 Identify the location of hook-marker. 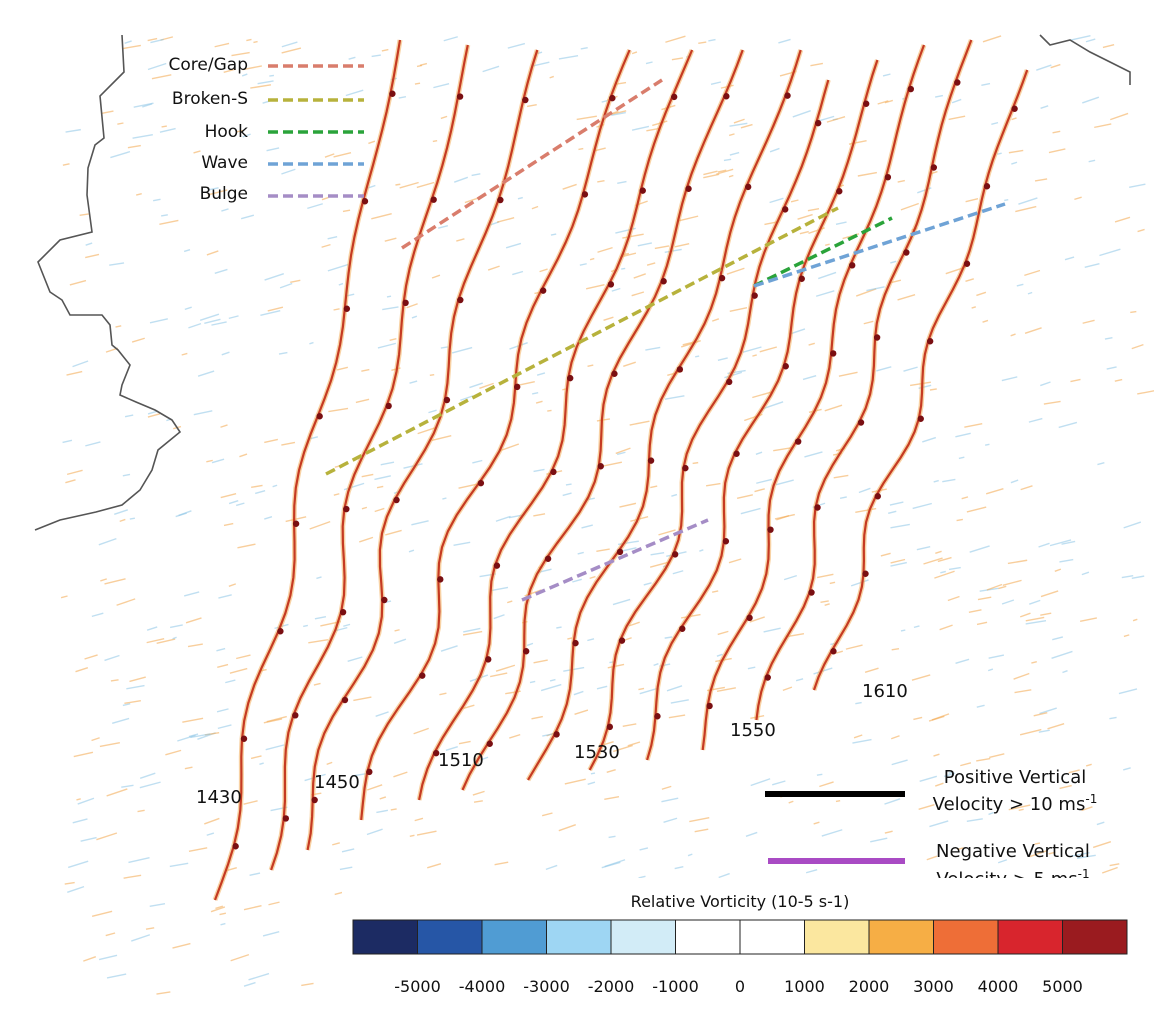
(823, 252).